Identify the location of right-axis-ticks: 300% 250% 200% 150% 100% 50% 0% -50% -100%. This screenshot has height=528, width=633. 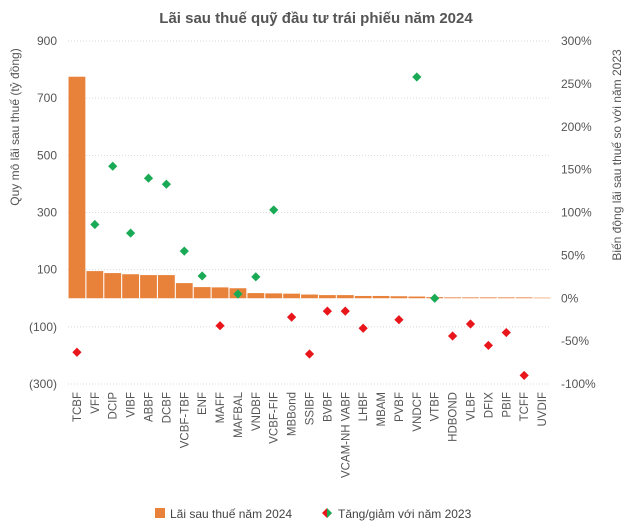
(578, 212).